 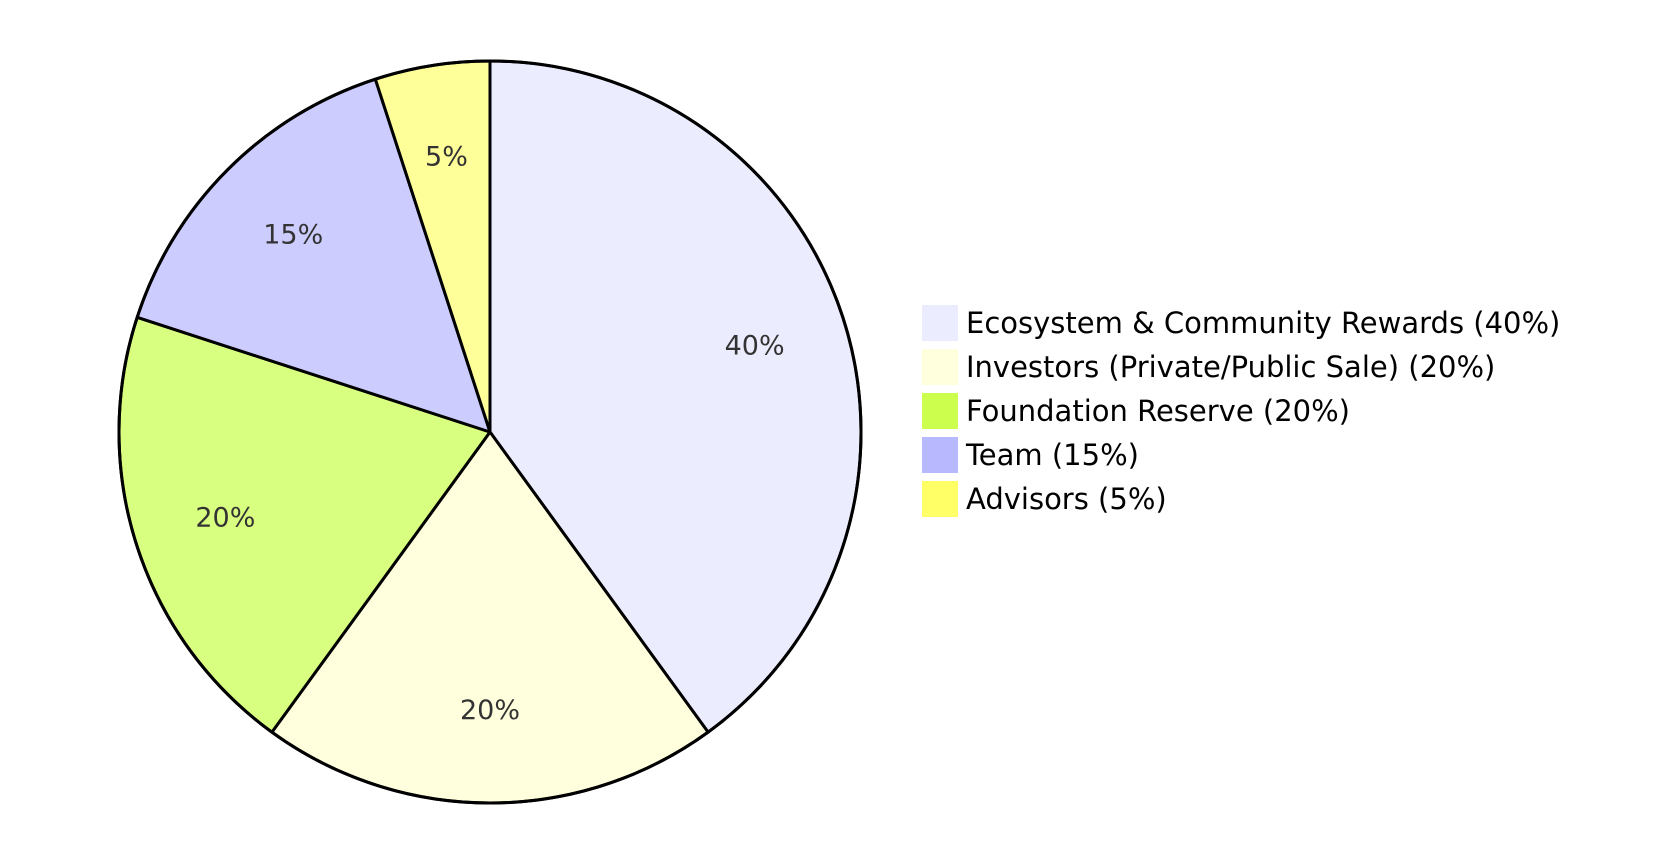 I want to click on legend-item-1: Investors (Private/Public Sale) (20%), so click(x=1208, y=367).